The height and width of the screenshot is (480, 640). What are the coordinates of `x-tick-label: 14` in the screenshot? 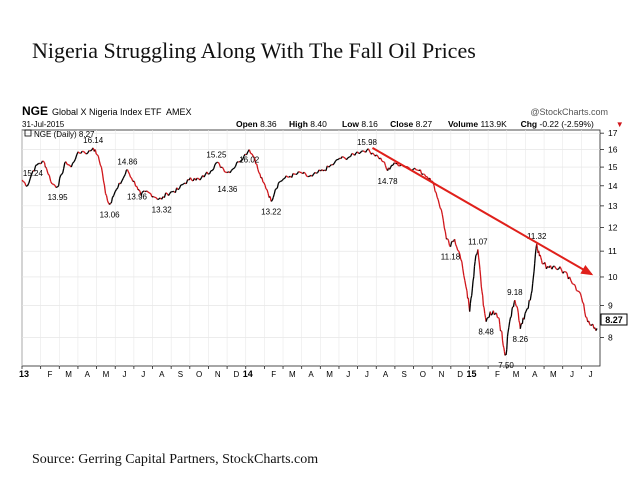 It's located at (248, 374).